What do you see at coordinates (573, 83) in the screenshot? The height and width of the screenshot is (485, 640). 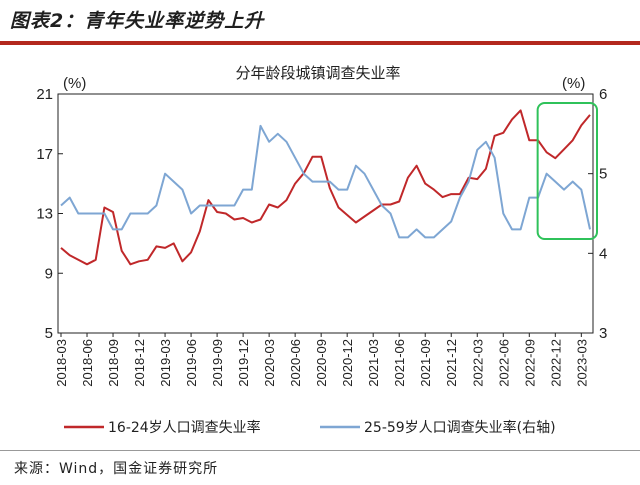 I see `right-axis-unit: (%)` at bounding box center [573, 83].